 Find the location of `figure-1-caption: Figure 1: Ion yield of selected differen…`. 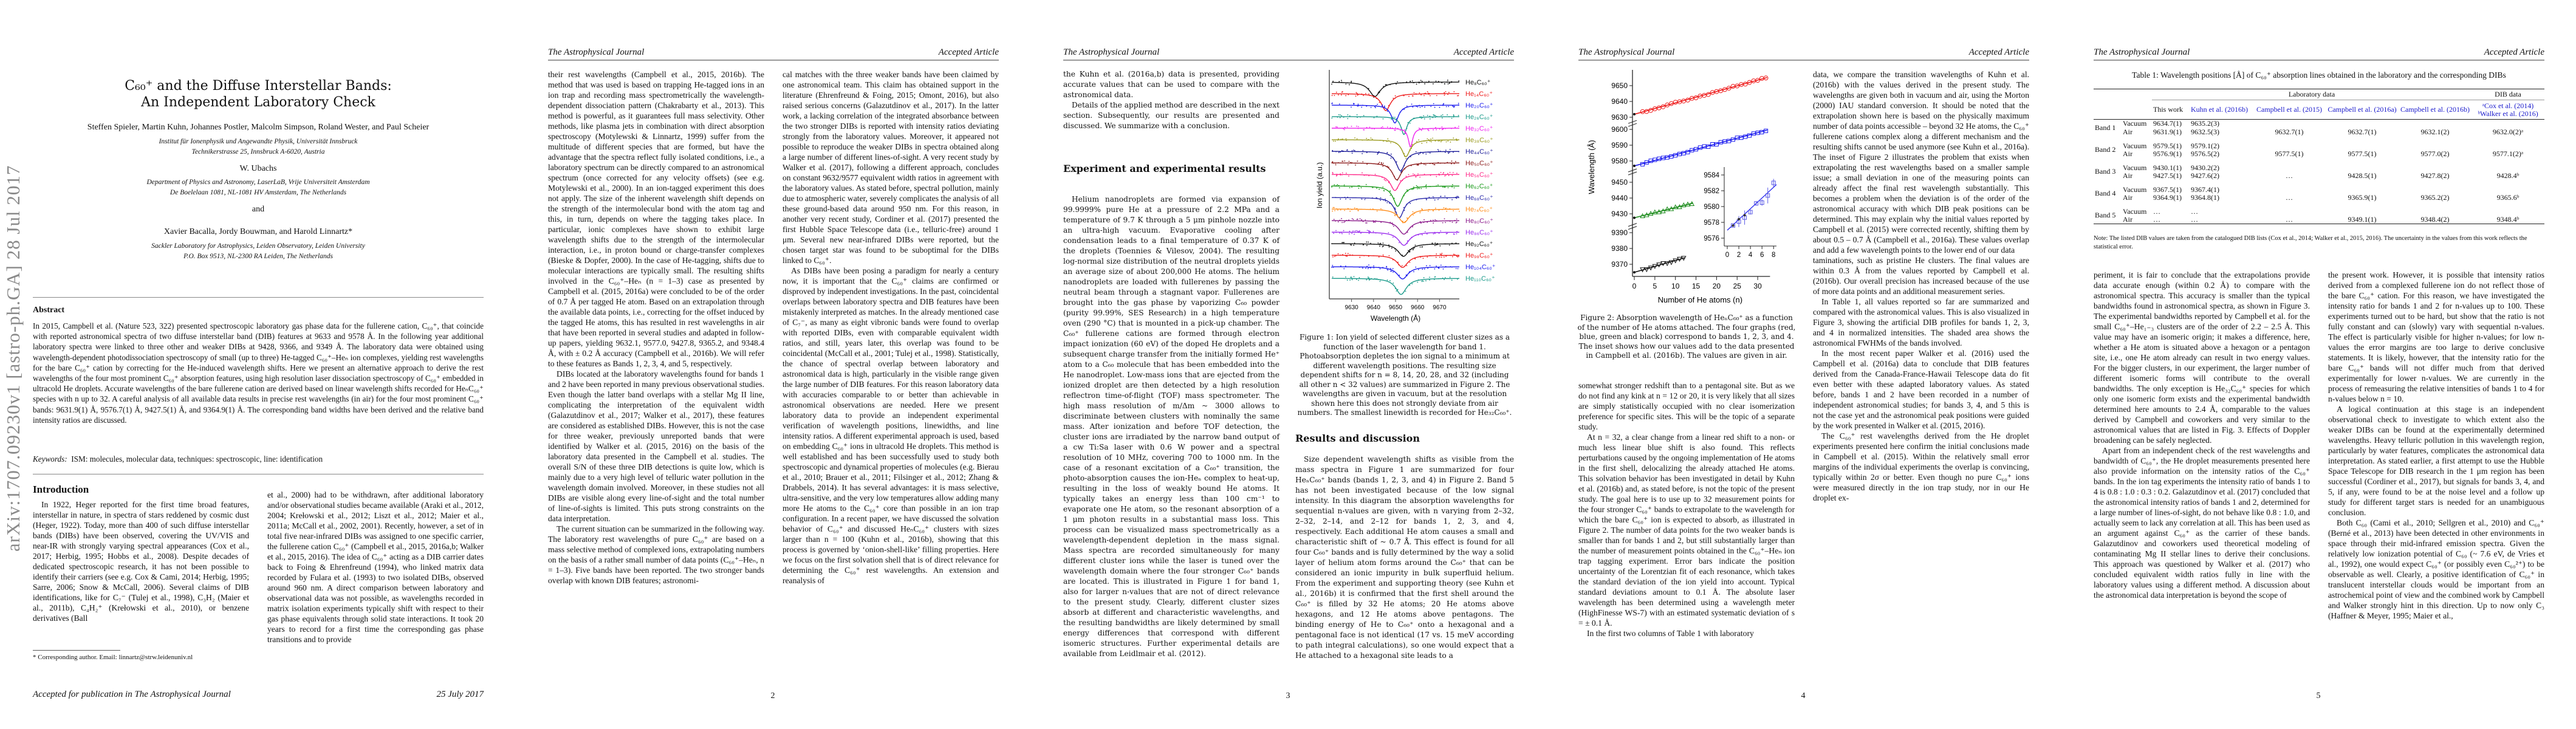

figure-1-caption: Figure 1: Ion yield of selected differen… is located at coordinates (1405, 375).